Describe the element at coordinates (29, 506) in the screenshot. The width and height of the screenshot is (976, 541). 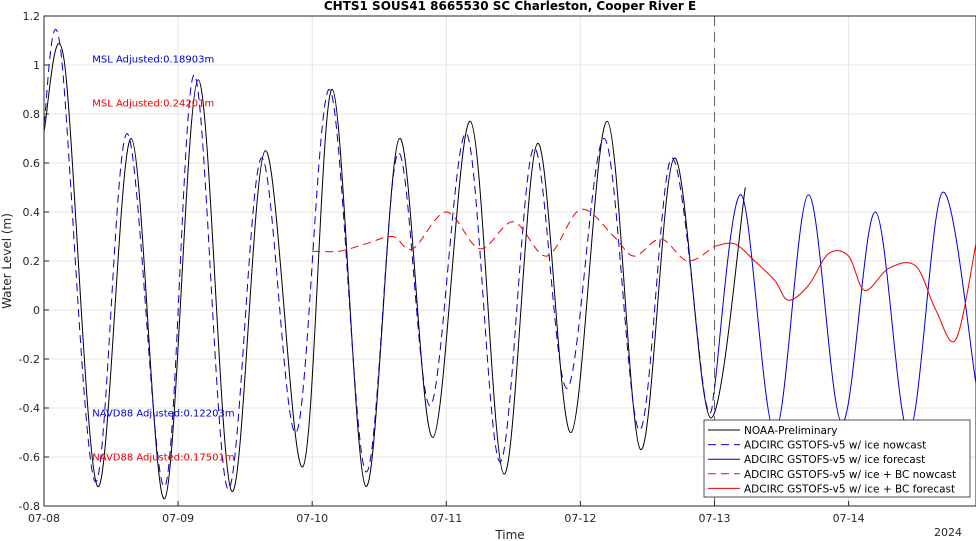
I see `y-tick-label: -0.8` at that location.